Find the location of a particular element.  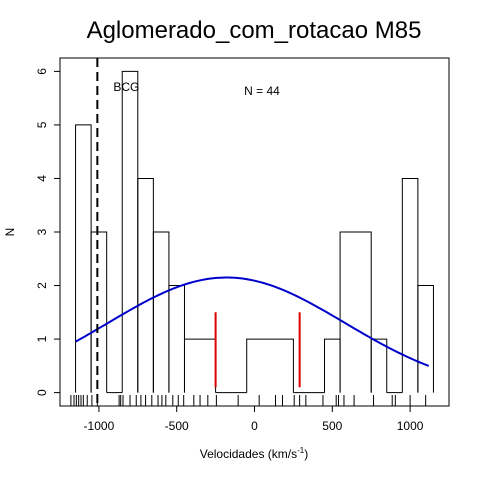

x-axis: -1000 -500 0 500 1000 is located at coordinates (254, 419).